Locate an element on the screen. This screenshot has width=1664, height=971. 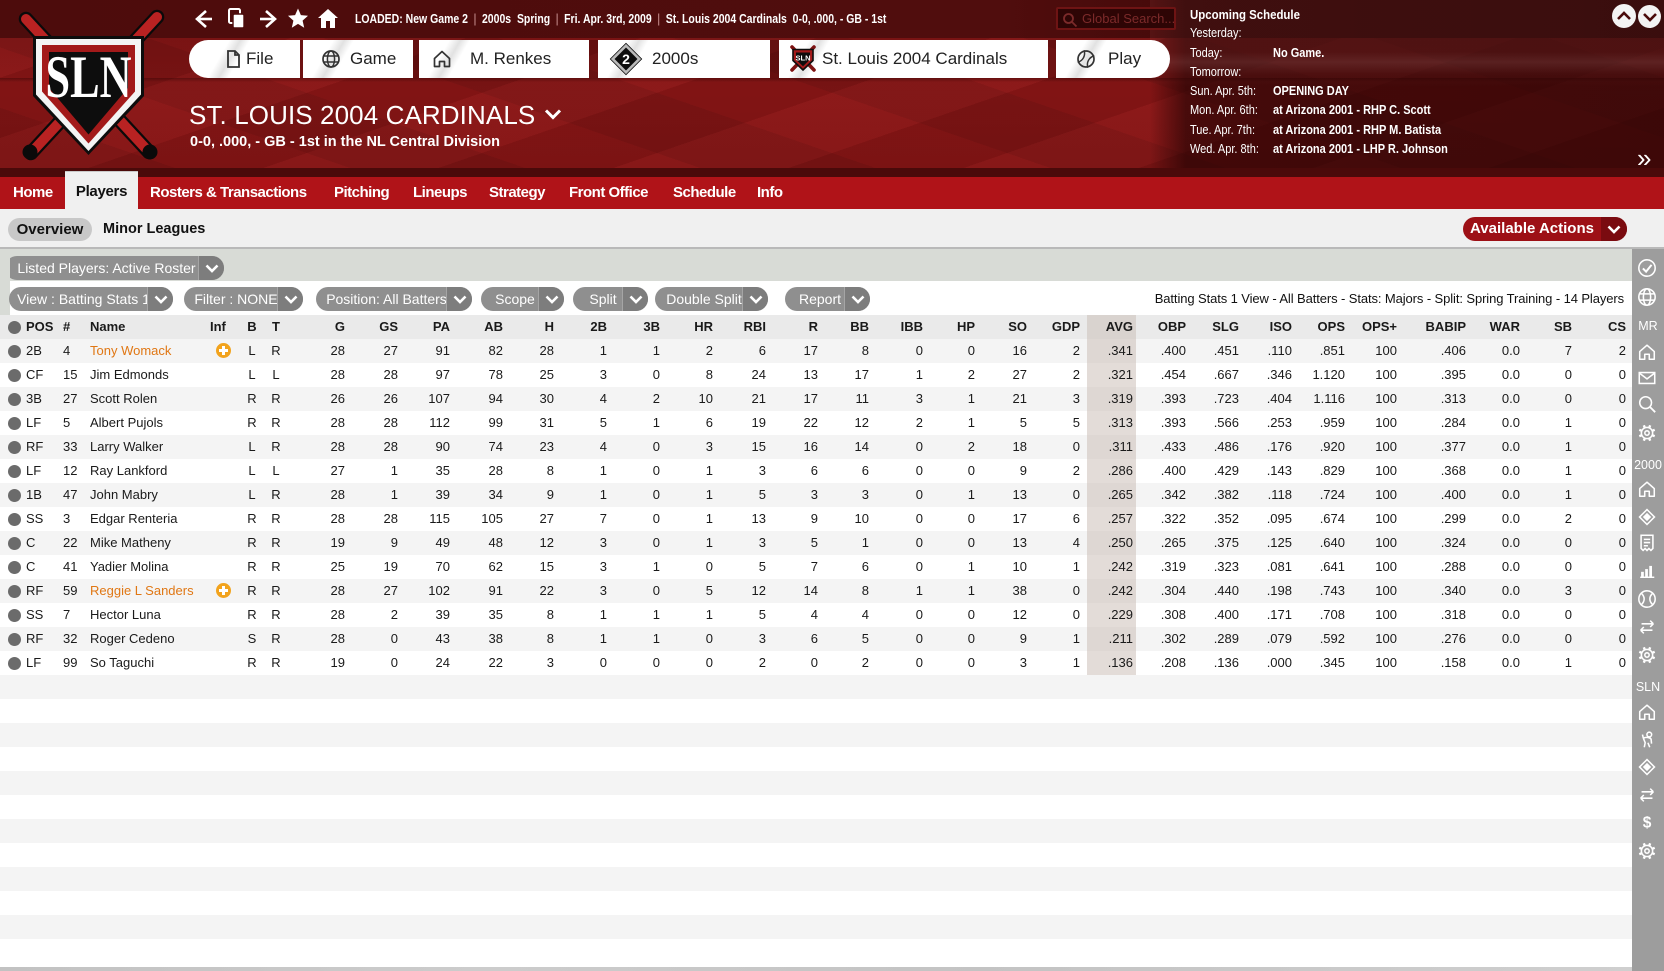
svg-text: 2 is located at coordinates (626, 59).